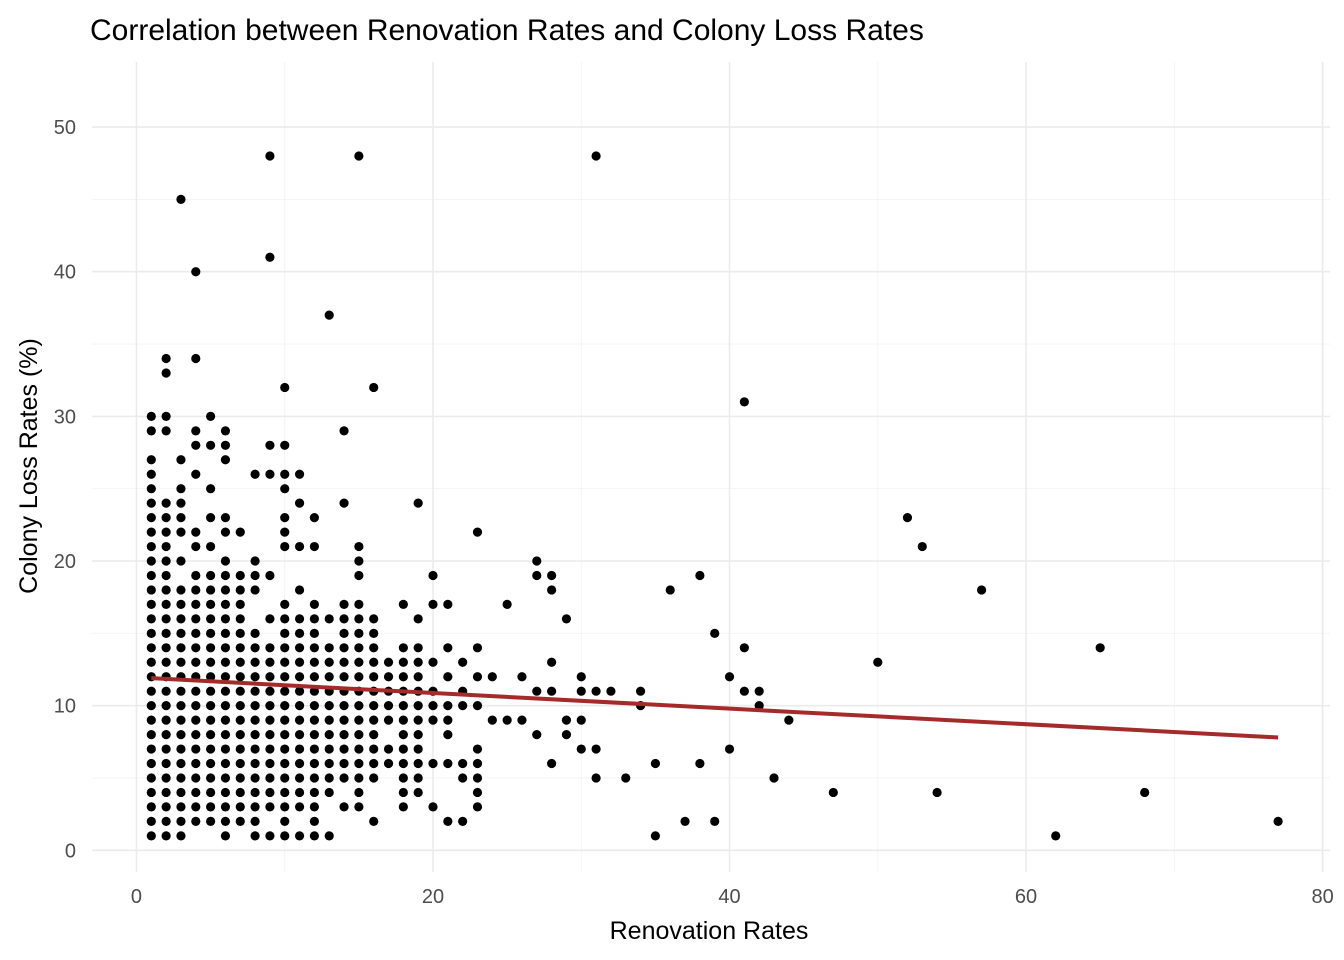 The width and height of the screenshot is (1344, 960). Describe the element at coordinates (715, 708) in the screenshot. I see `trend-line-group` at that location.